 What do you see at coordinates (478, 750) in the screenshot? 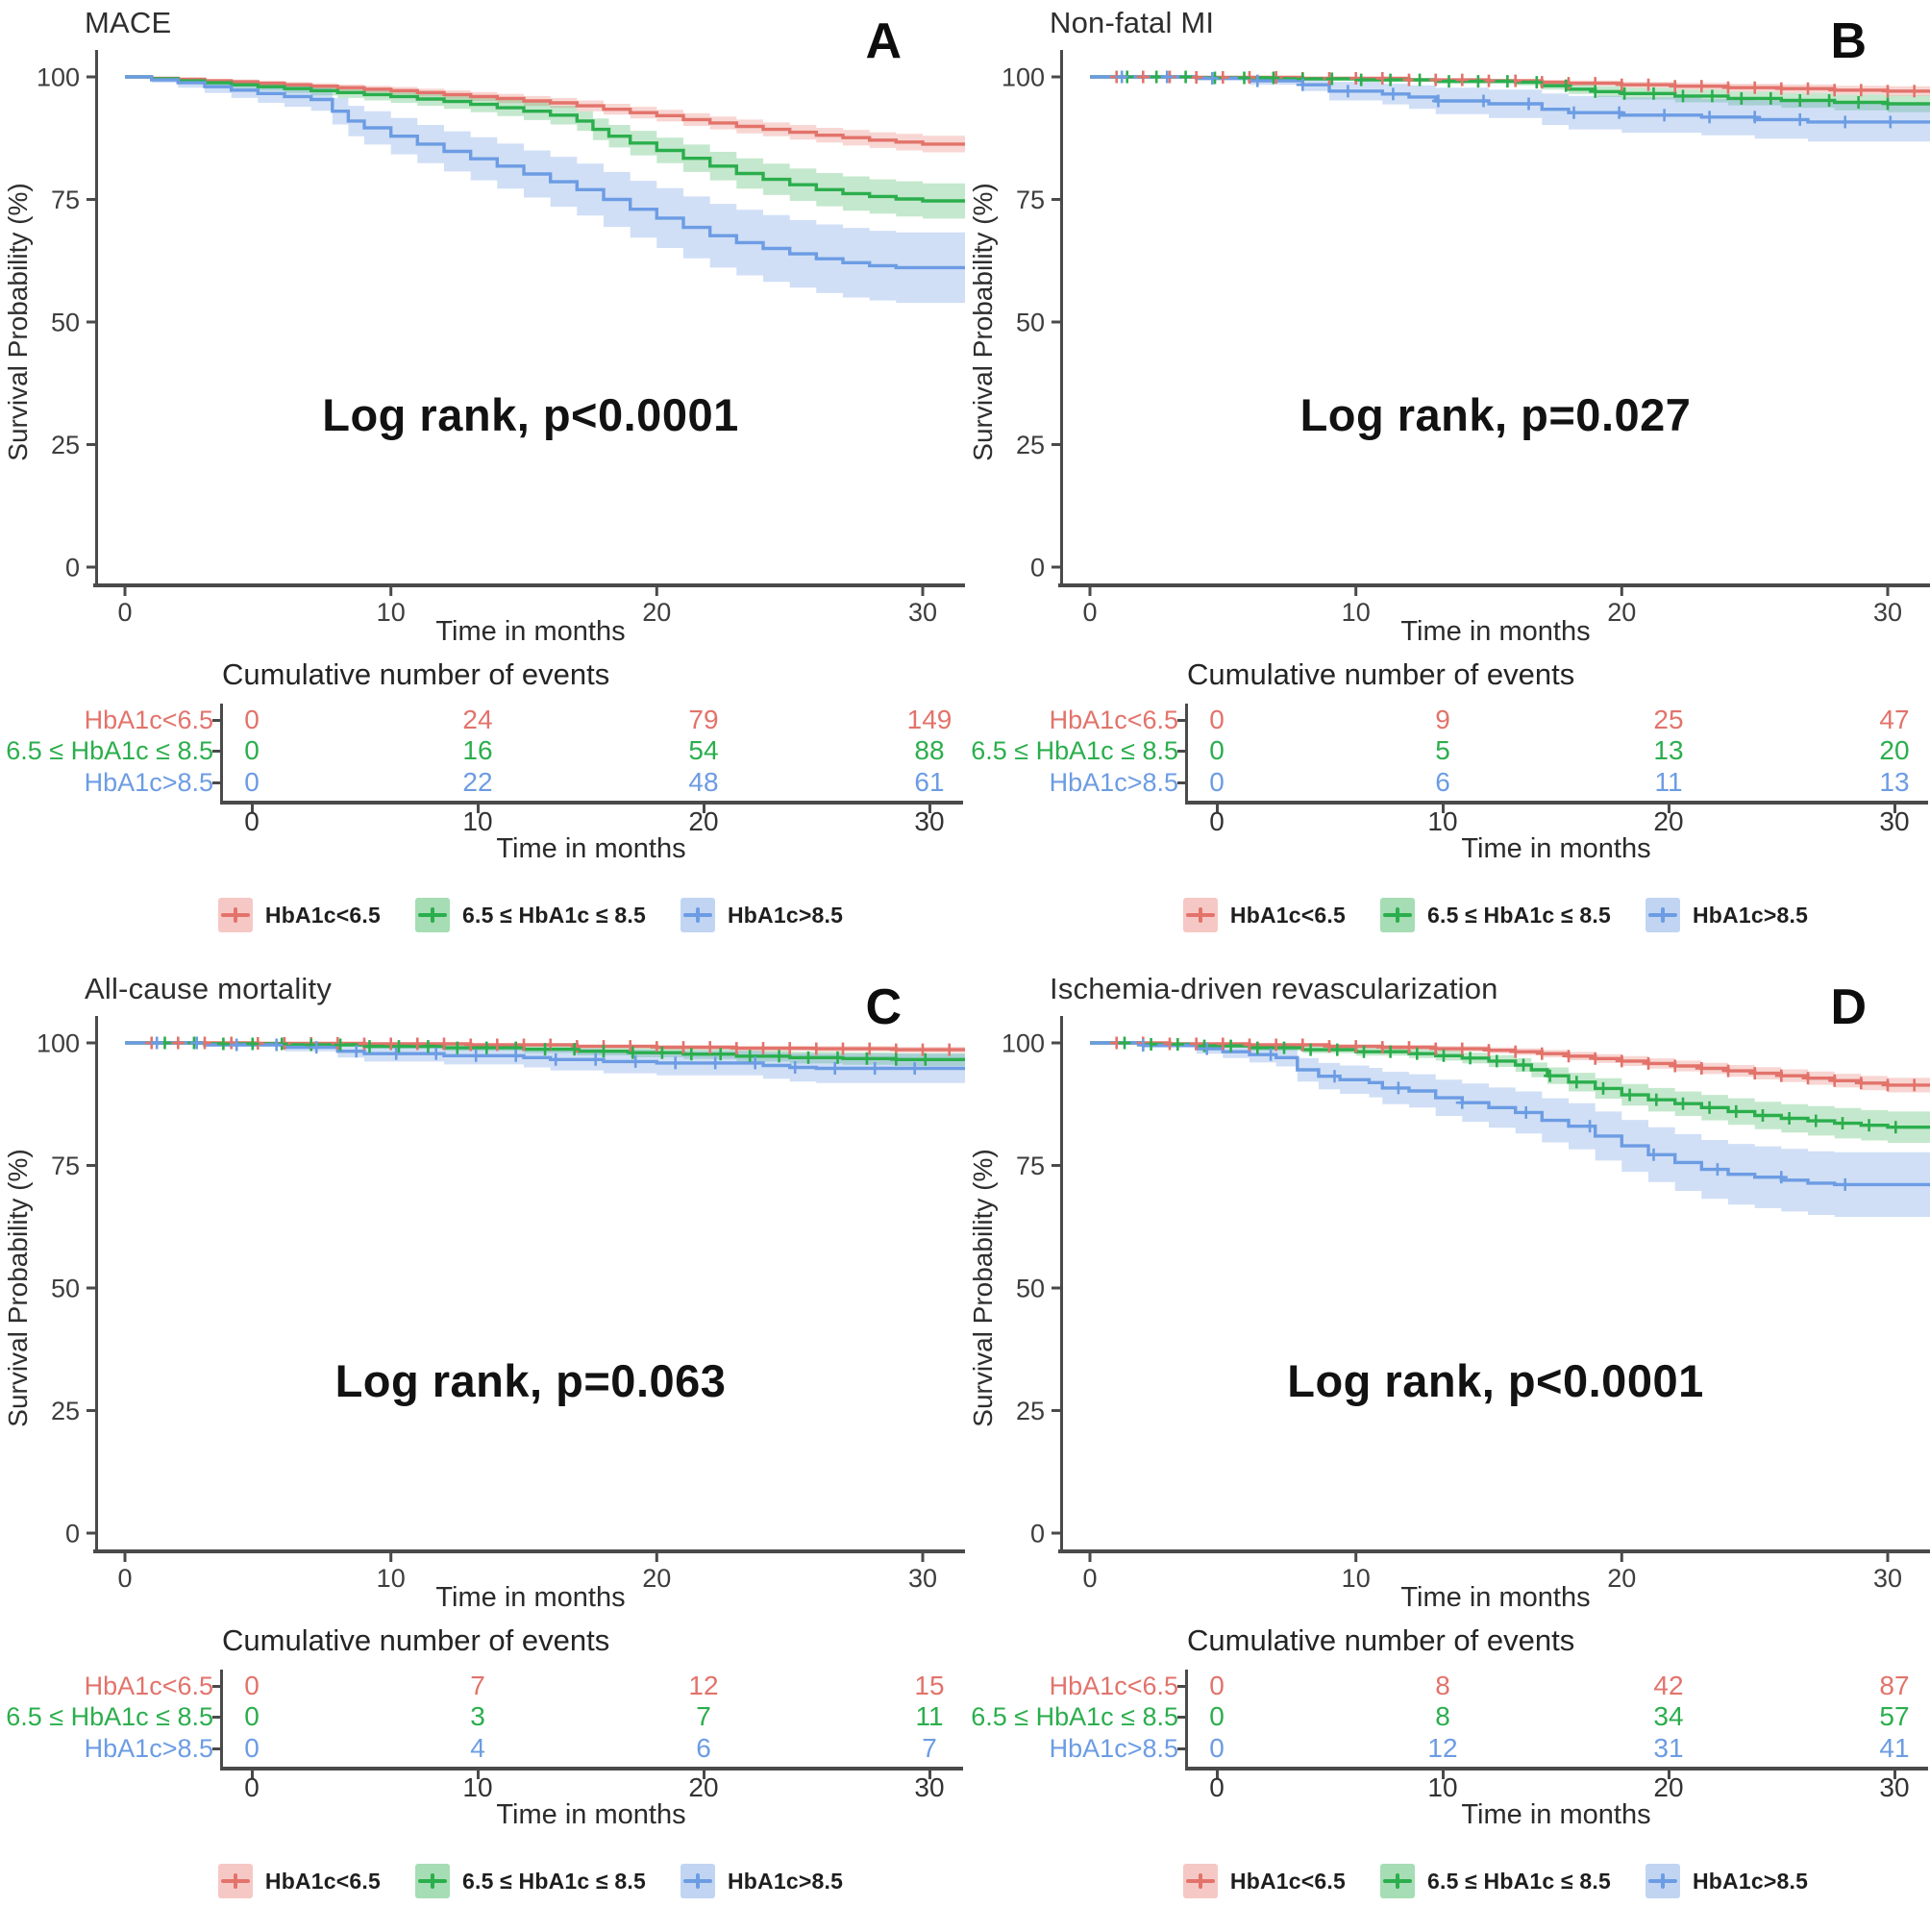
I see `events-value: 16` at bounding box center [478, 750].